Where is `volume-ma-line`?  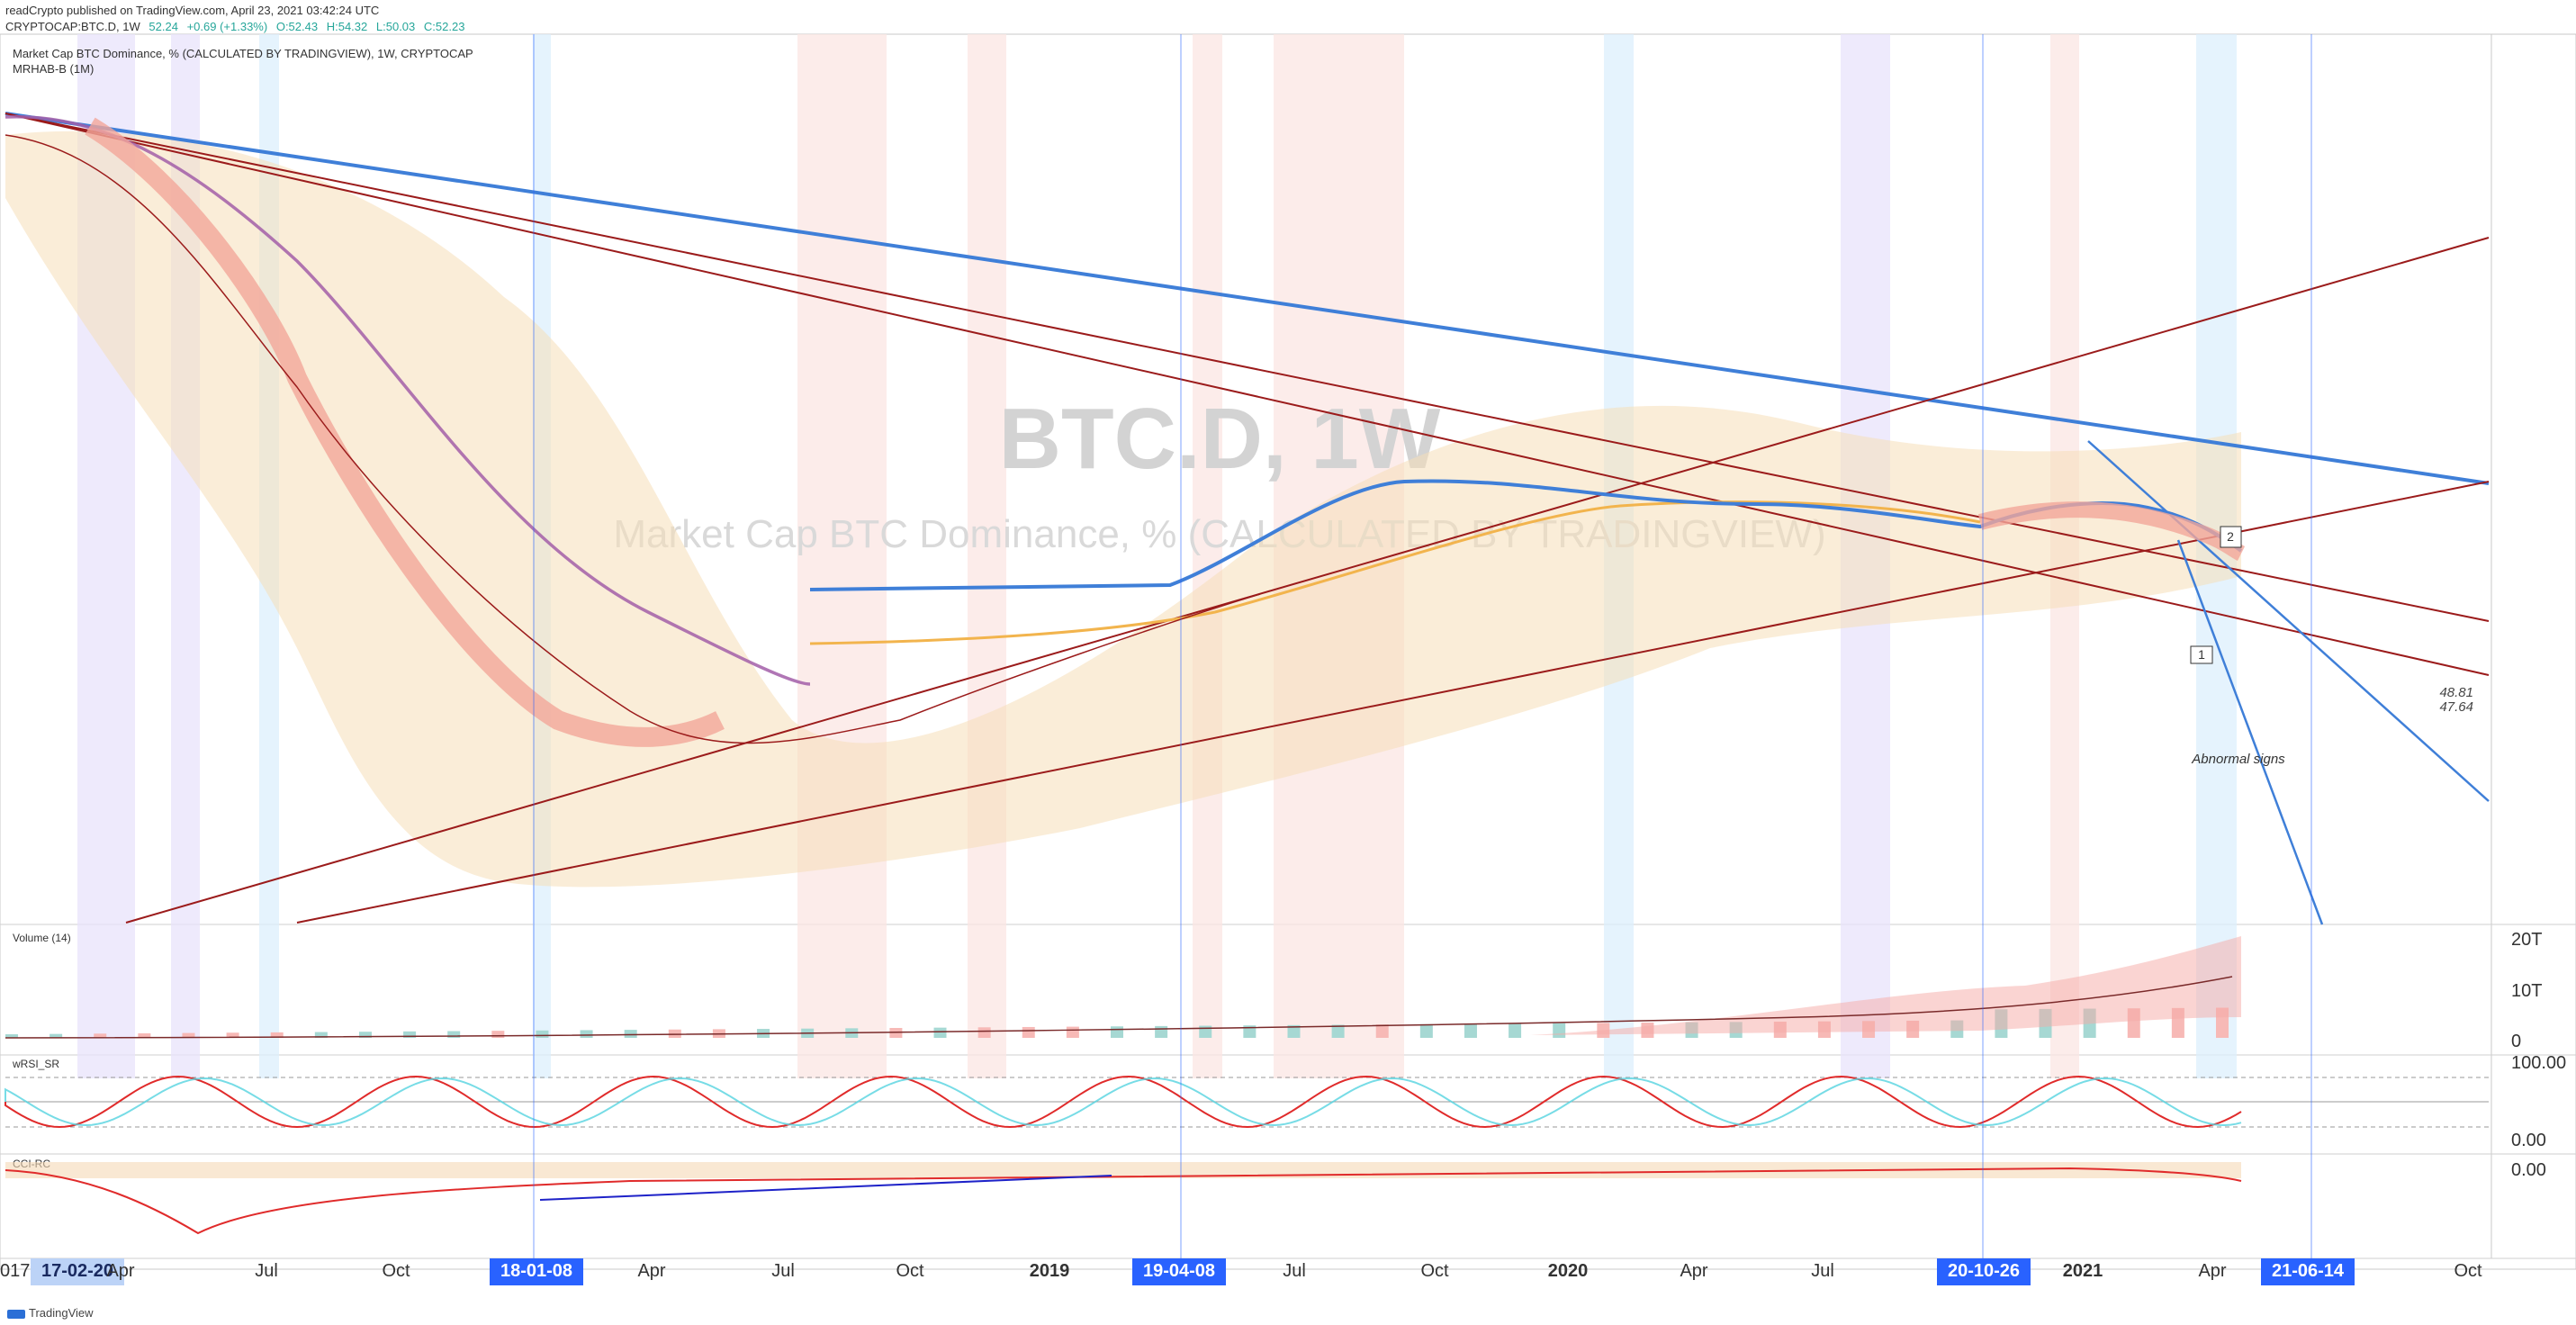 volume-ma-line is located at coordinates (1119, 1007).